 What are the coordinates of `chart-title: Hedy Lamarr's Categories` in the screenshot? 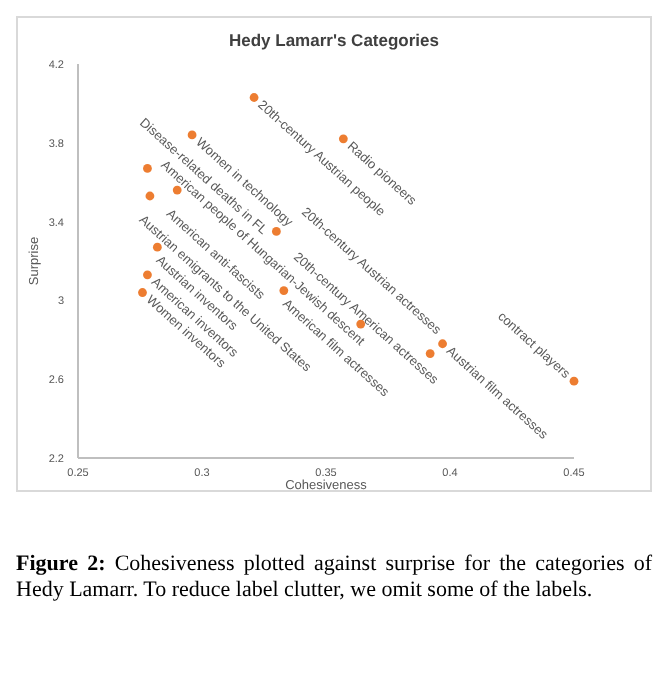 It's located at (334, 40).